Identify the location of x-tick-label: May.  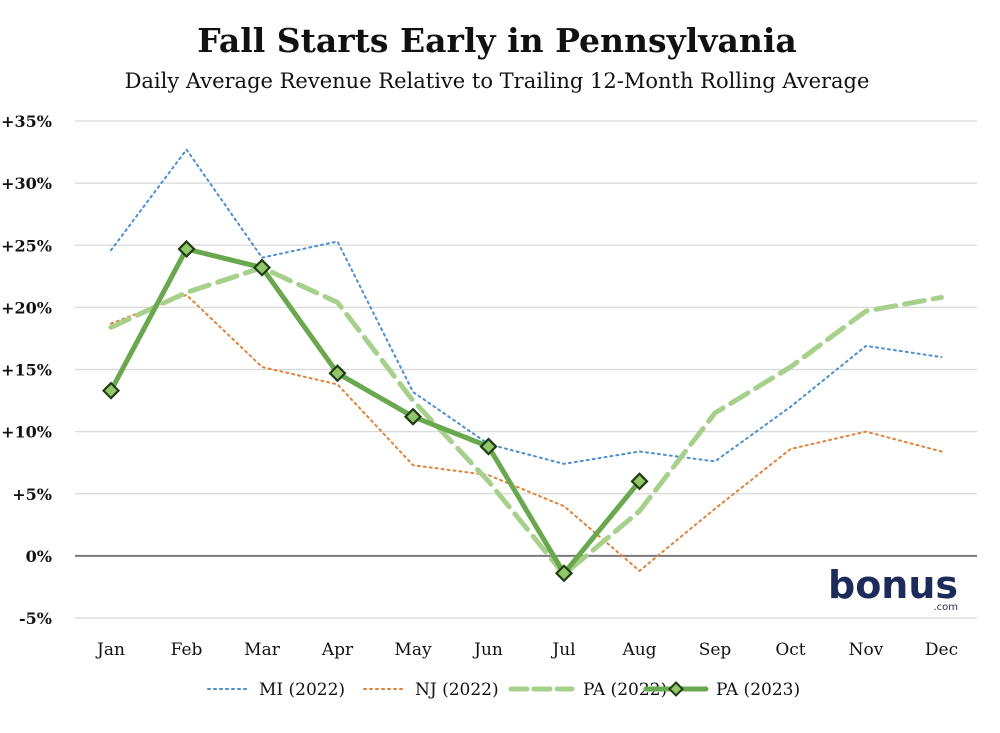
(413, 650).